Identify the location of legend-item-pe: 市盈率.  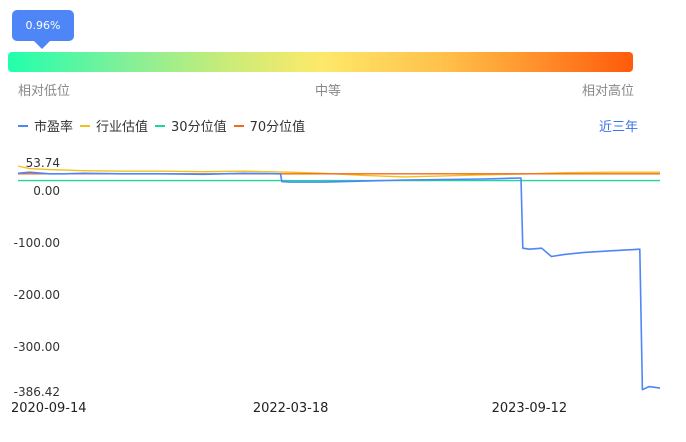
(45, 125).